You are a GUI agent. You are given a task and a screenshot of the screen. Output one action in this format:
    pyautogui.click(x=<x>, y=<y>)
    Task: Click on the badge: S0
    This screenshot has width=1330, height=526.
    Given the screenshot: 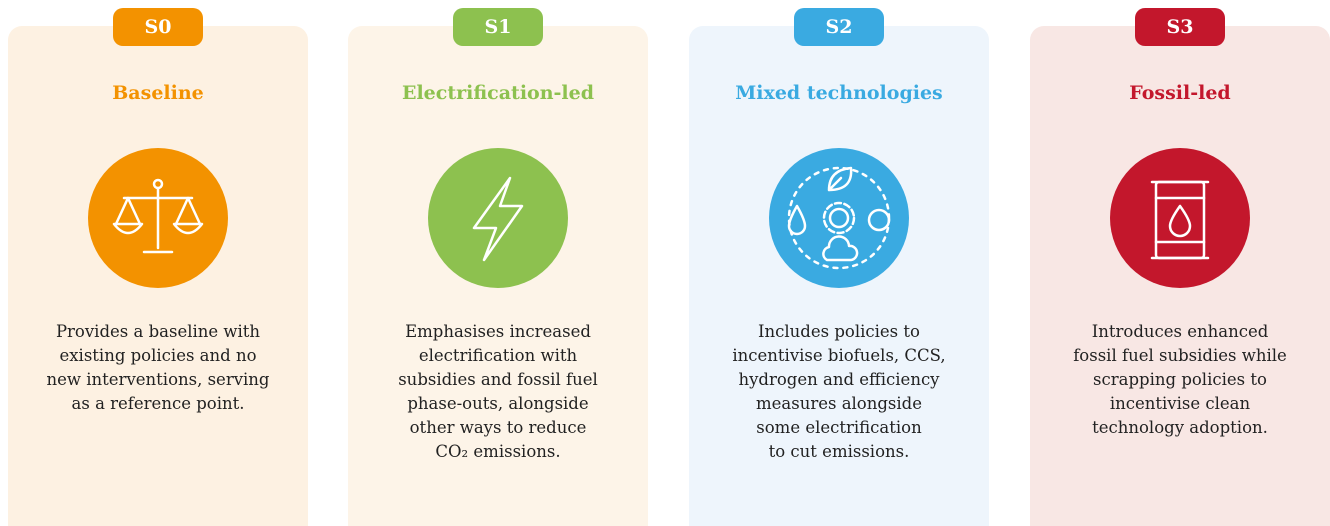 What is the action you would take?
    pyautogui.click(x=158, y=27)
    